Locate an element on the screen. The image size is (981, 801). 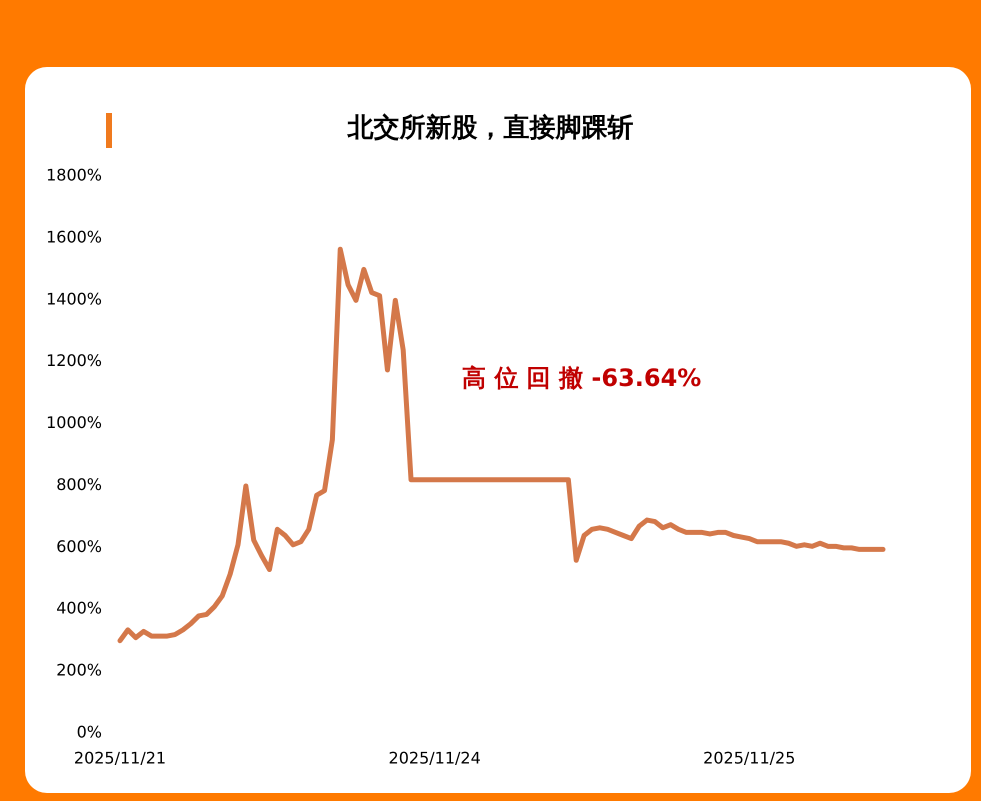
y-tick-label: 1800% is located at coordinates (74, 175).